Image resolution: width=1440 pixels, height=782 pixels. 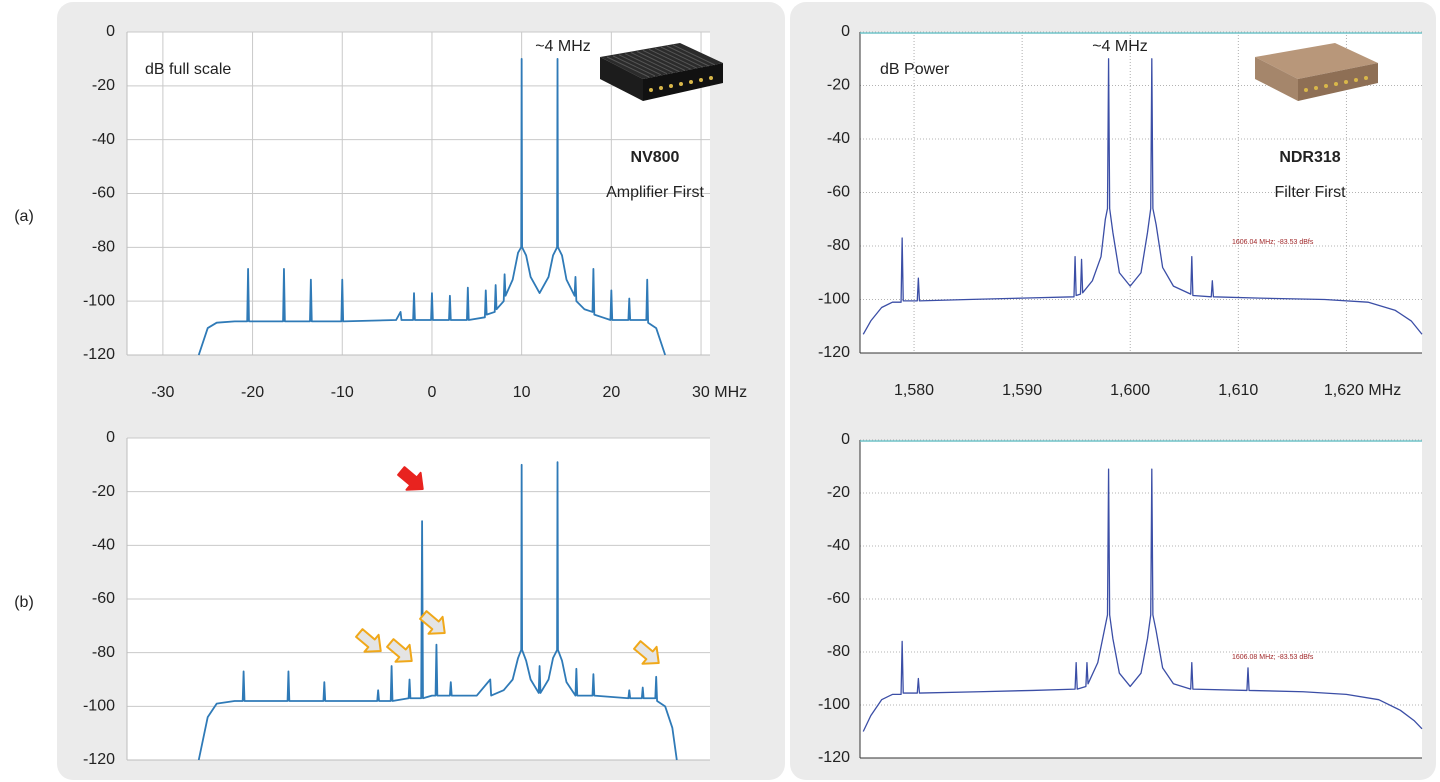 I want to click on x-tick-label: 1,580, so click(x=914, y=390).